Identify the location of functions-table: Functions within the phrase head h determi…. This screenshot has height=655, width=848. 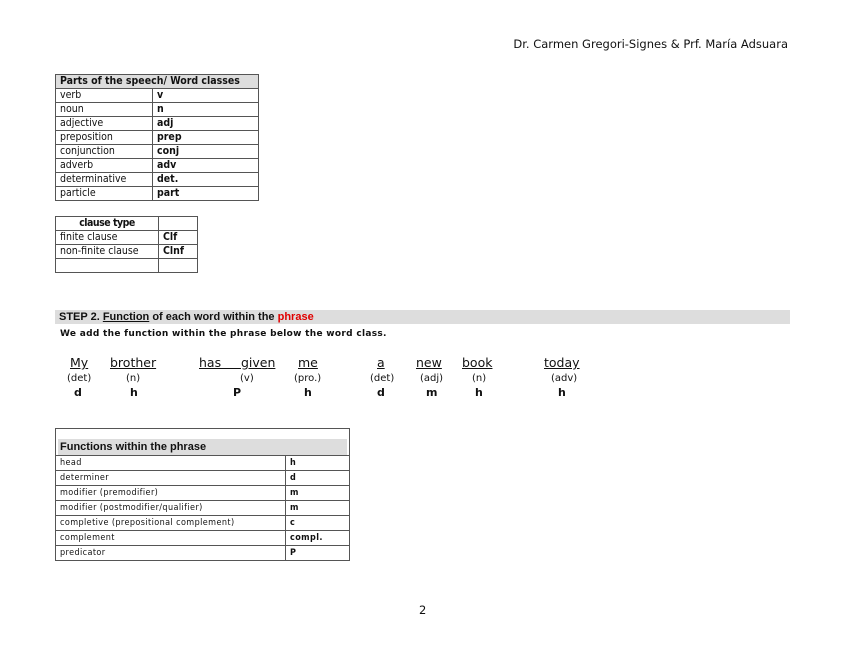
(202, 494).